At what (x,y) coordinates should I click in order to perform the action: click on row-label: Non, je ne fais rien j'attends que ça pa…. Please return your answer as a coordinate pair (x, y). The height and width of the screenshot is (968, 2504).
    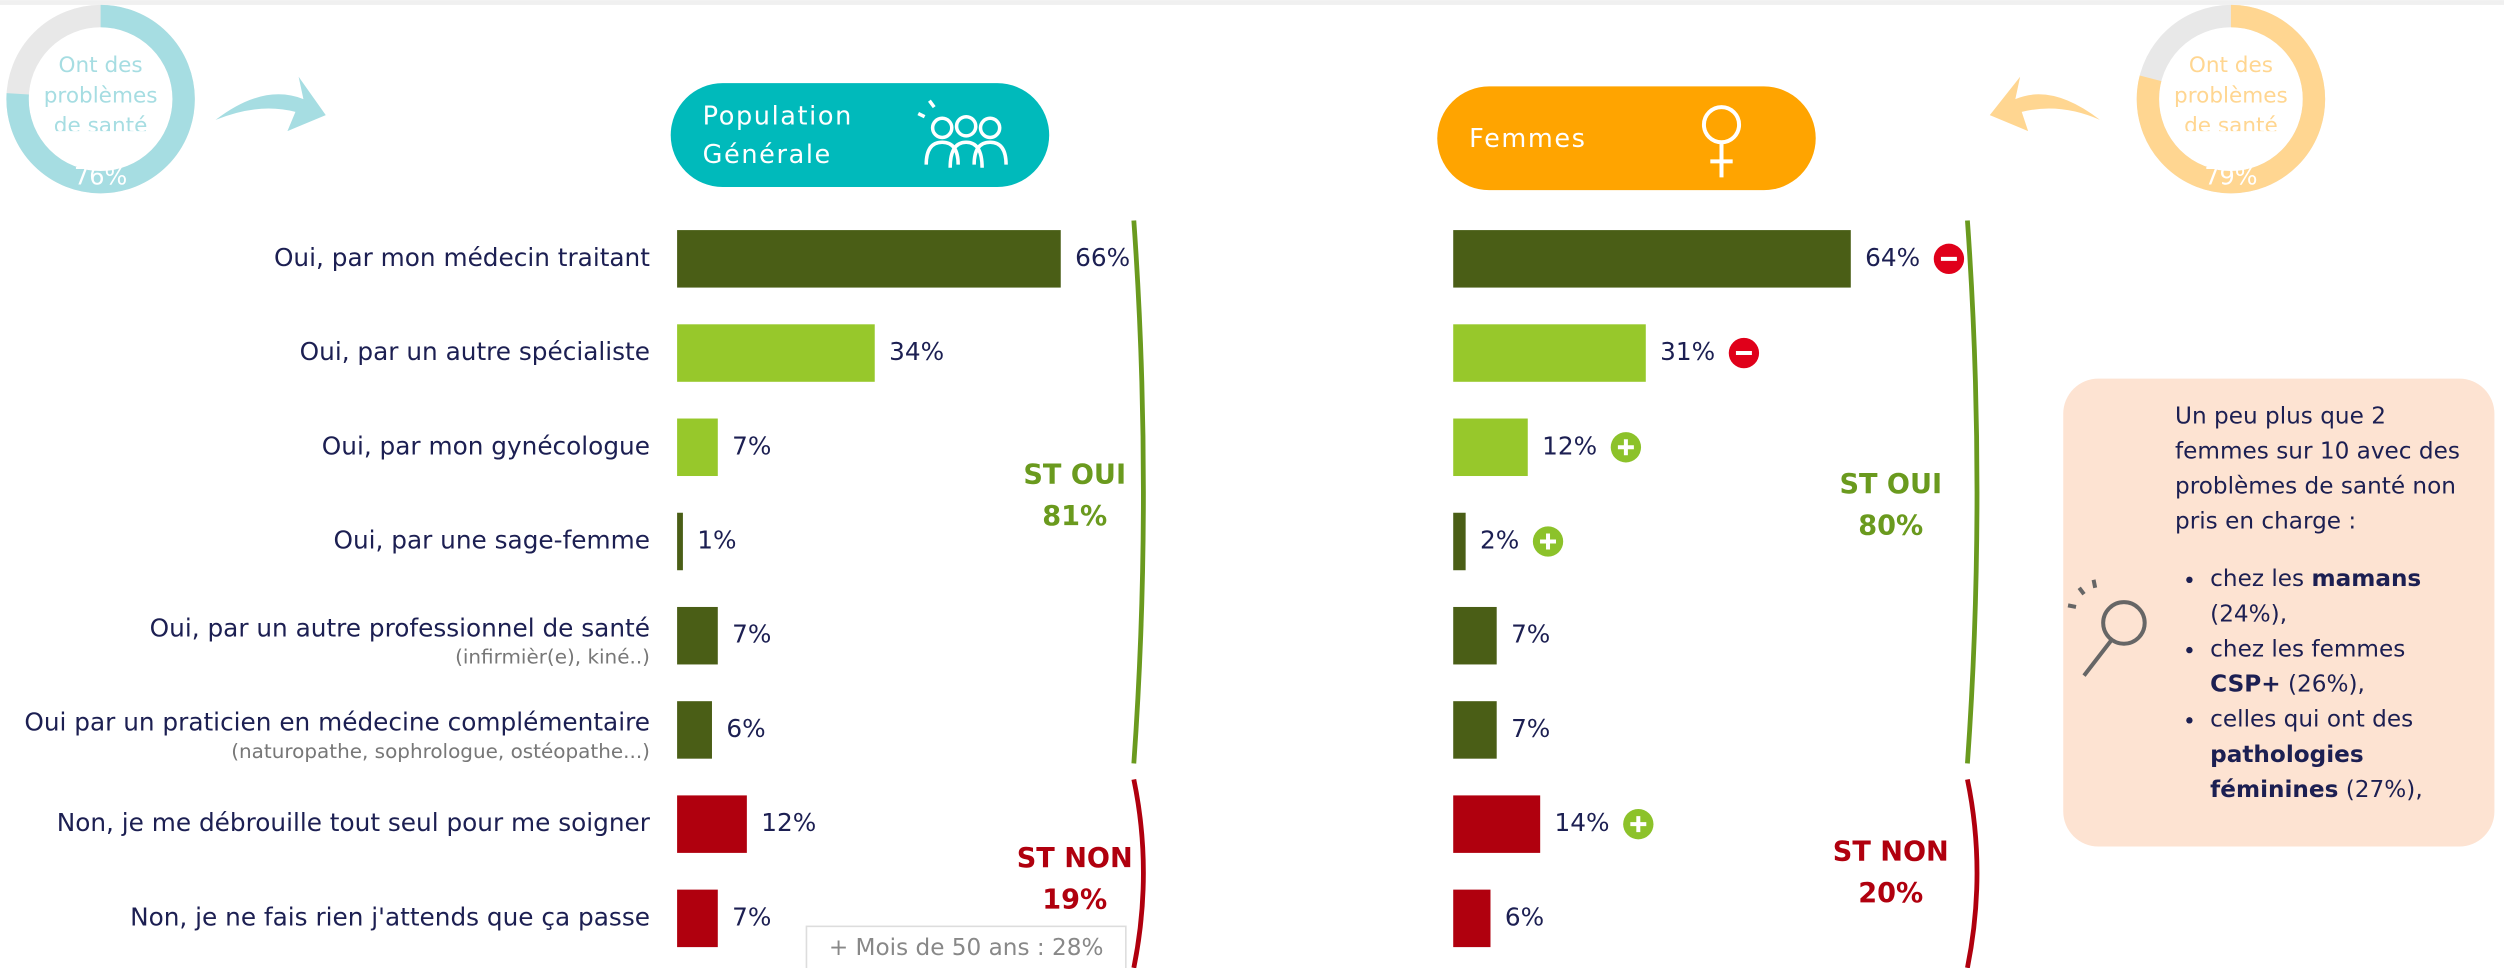
    Looking at the image, I should click on (390, 916).